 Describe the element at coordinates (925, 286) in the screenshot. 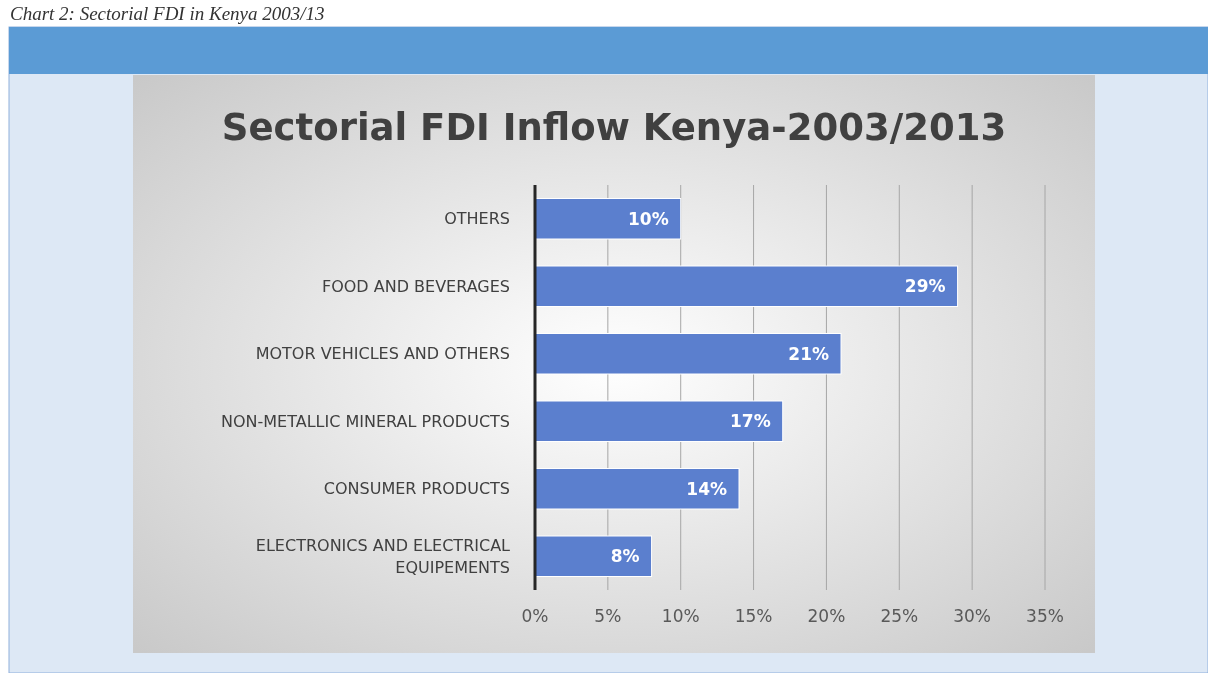

I see `data-label: 29%` at that location.